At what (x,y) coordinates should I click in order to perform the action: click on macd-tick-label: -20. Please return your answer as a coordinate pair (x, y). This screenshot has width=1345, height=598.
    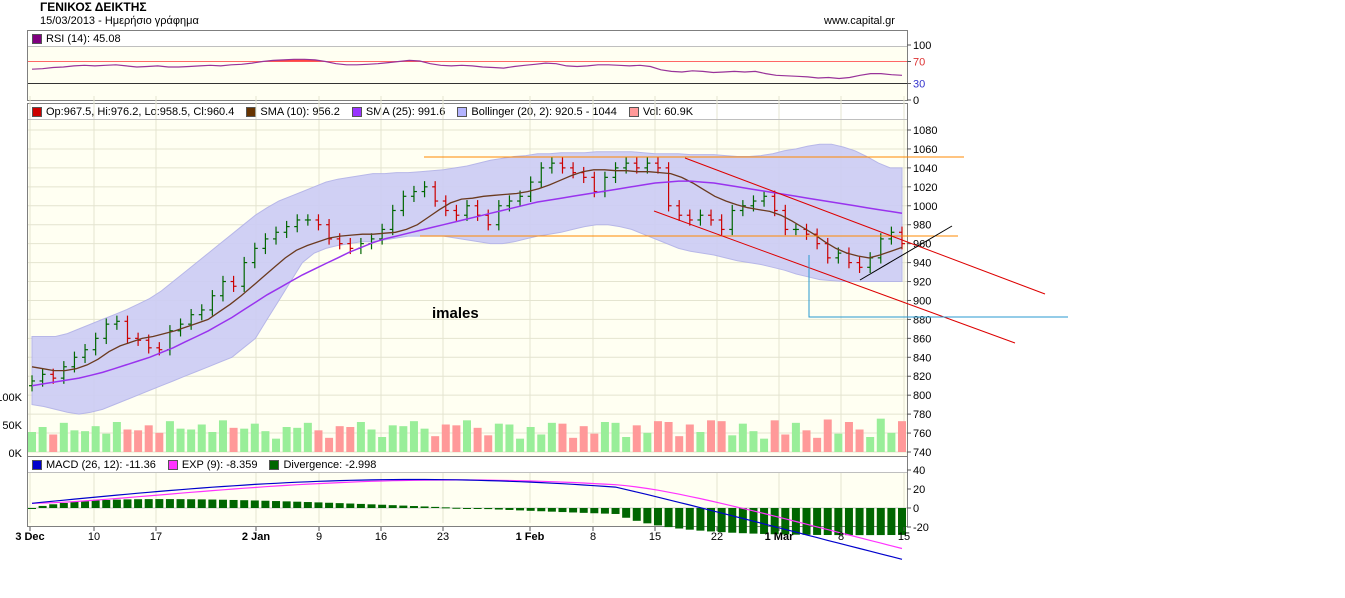
    Looking at the image, I should click on (921, 528).